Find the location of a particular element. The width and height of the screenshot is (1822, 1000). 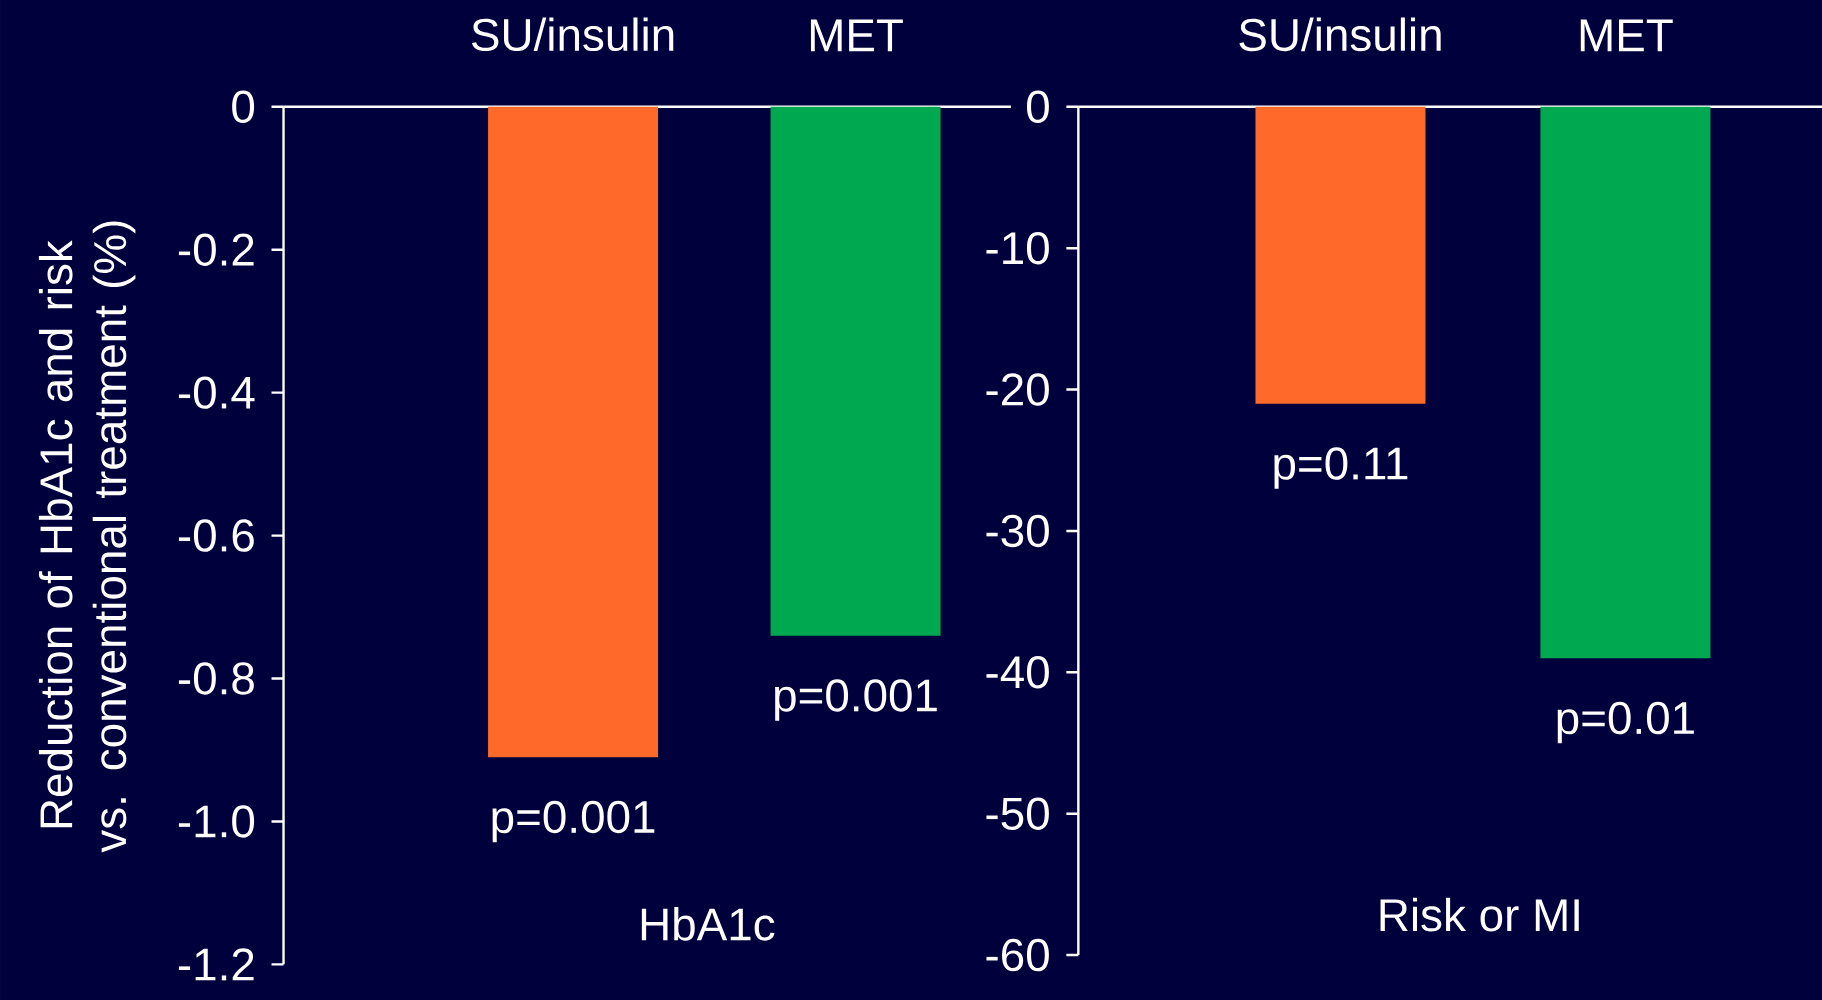

y-tick-label: -0.6 is located at coordinates (216, 535).